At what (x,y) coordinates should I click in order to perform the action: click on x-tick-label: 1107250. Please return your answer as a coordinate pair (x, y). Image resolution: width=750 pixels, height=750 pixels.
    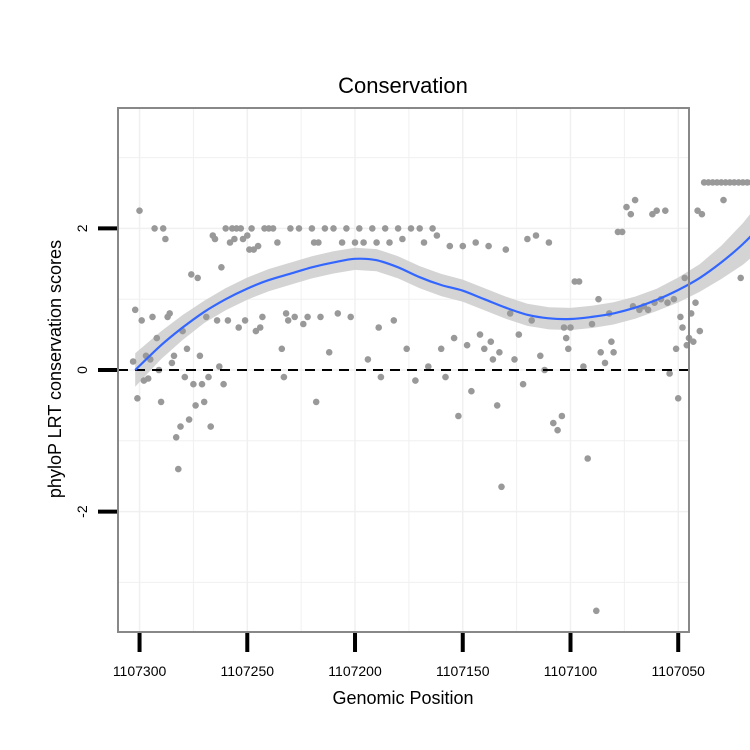
    Looking at the image, I should click on (248, 671).